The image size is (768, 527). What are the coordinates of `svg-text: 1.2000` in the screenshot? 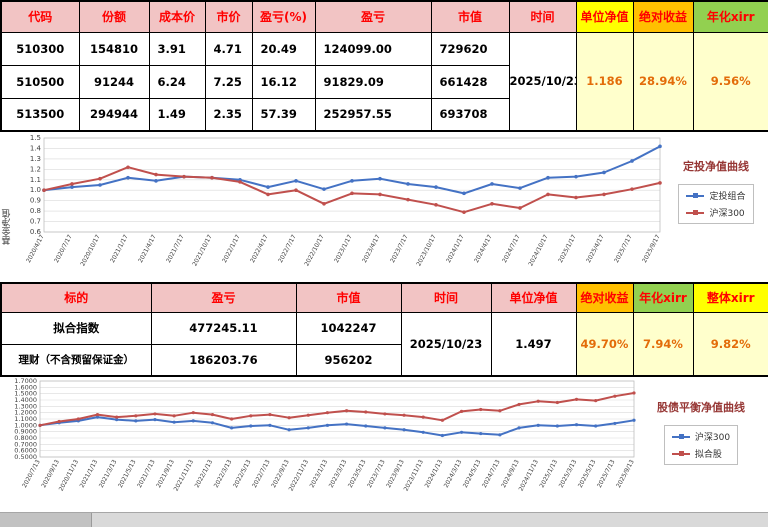 It's located at (25, 413).